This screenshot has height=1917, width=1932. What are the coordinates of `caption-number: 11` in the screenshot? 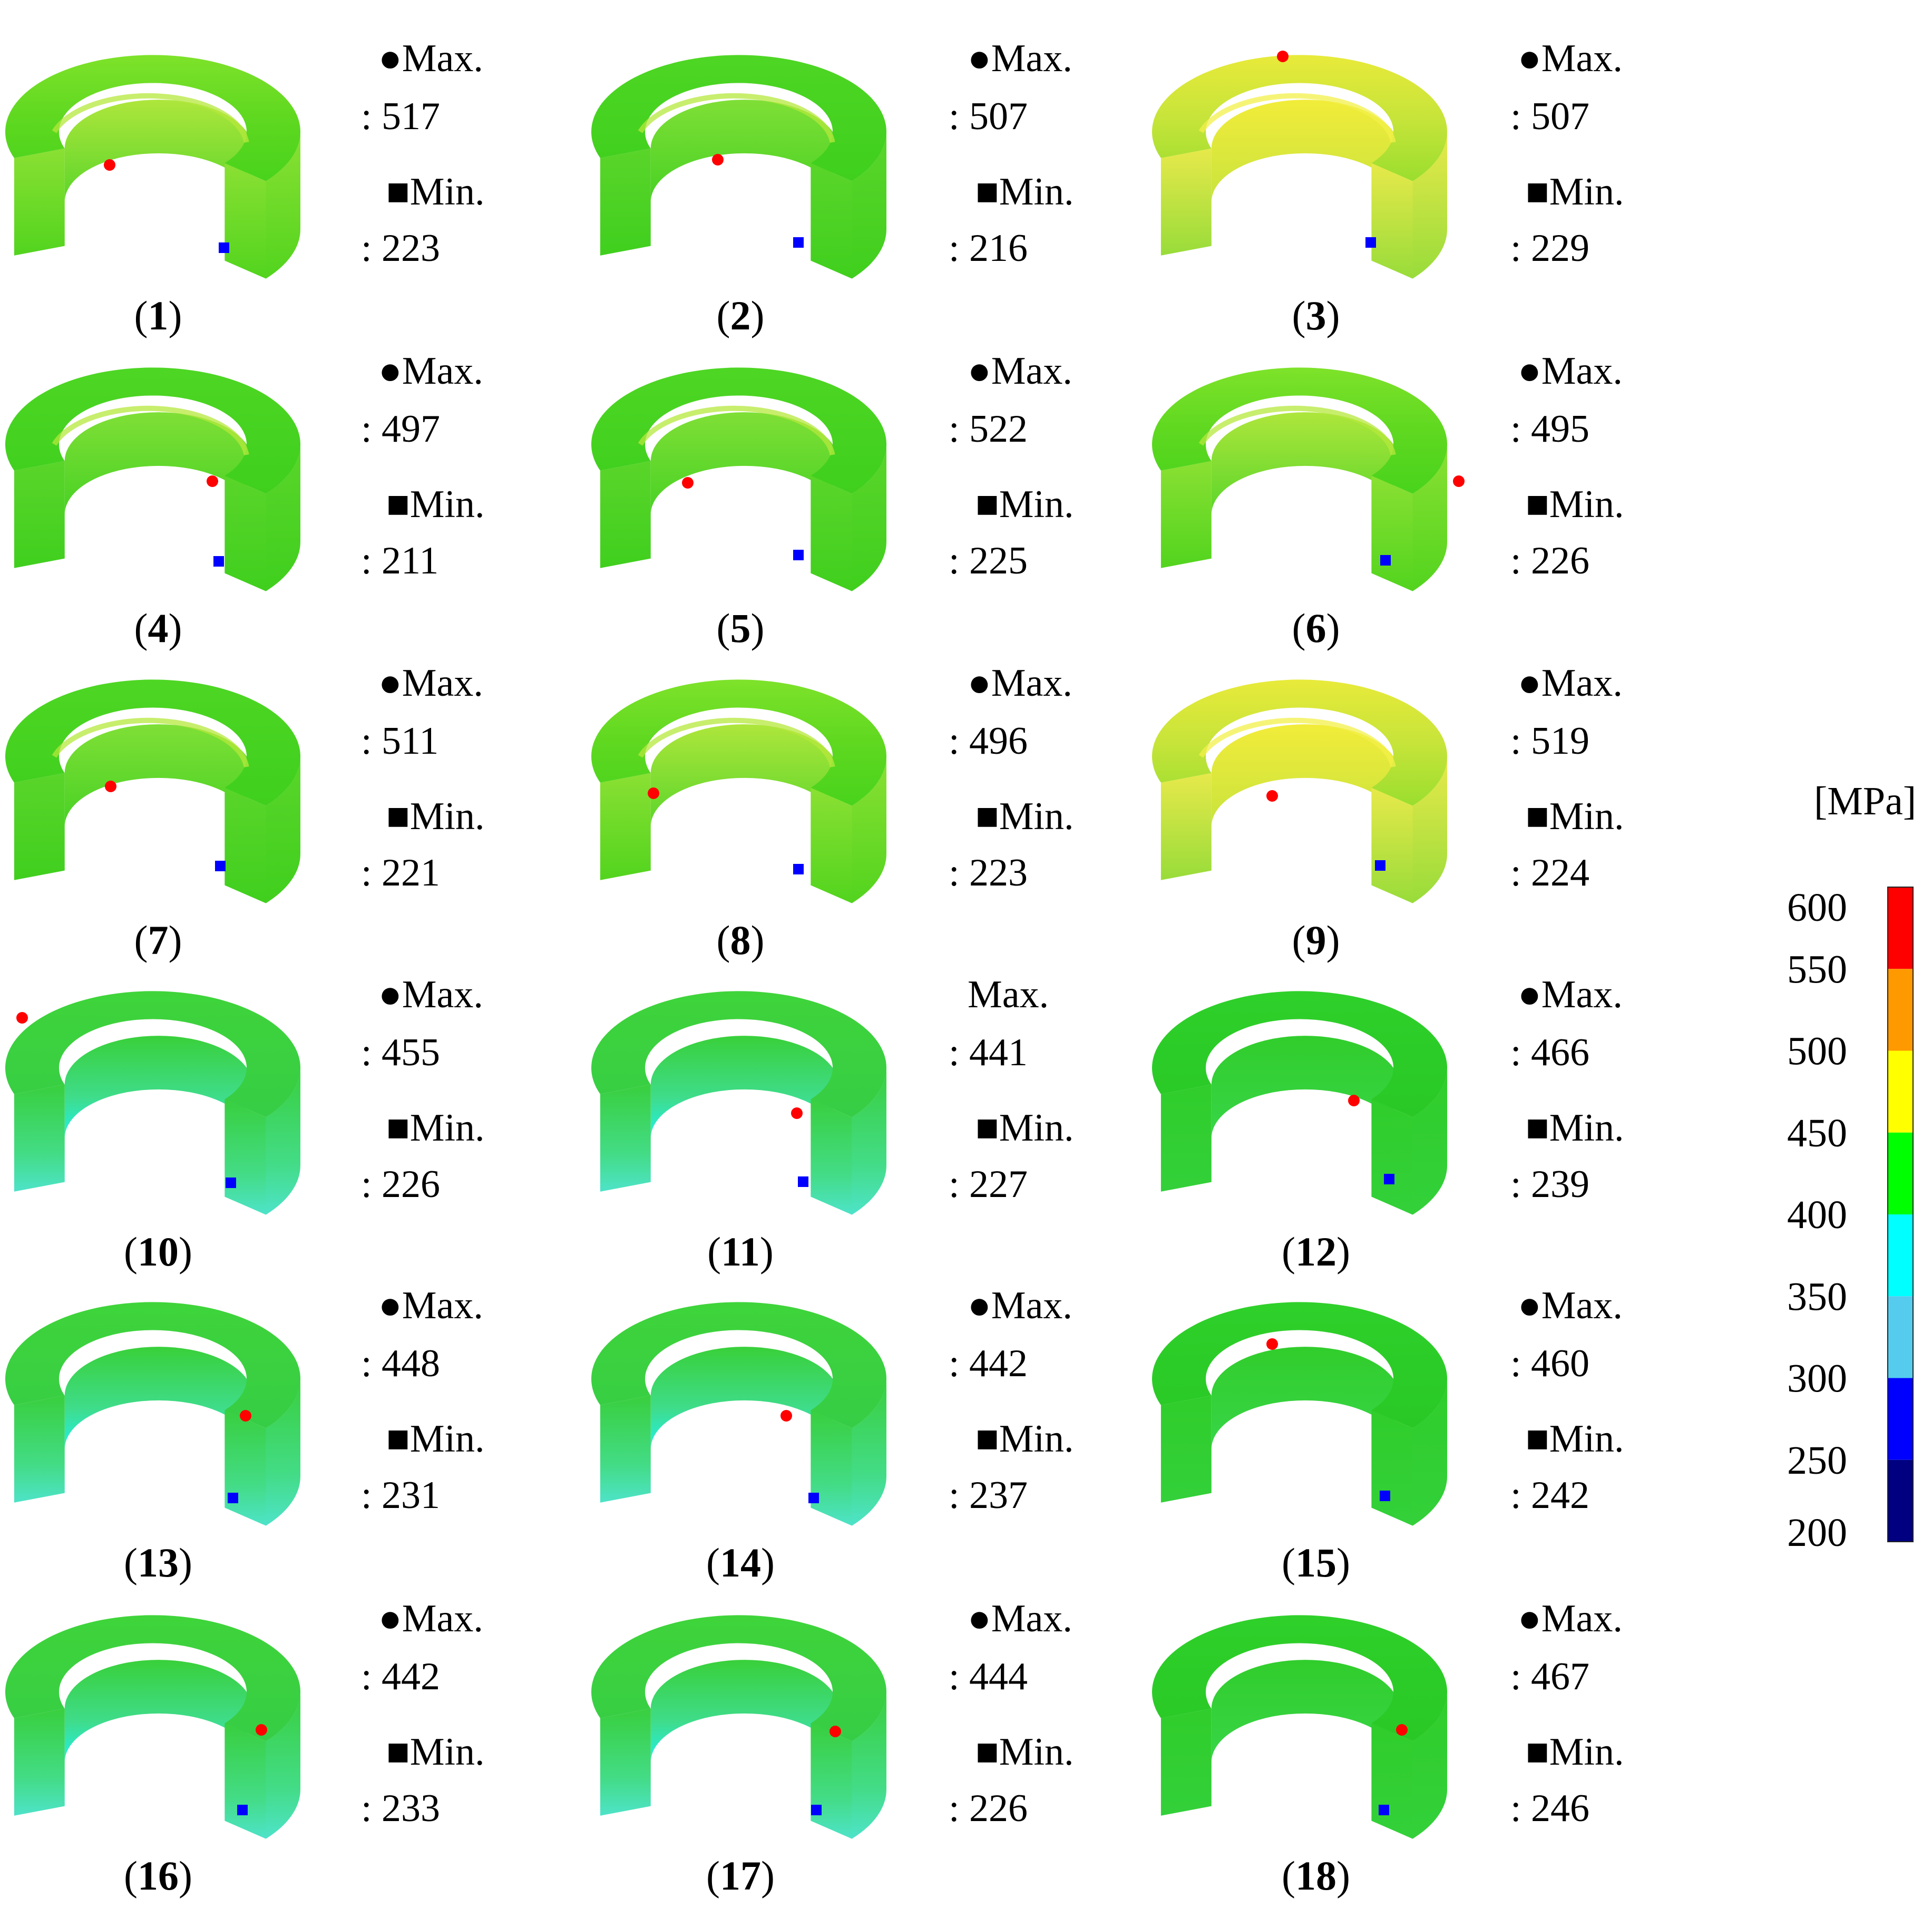 It's located at (740, 1251).